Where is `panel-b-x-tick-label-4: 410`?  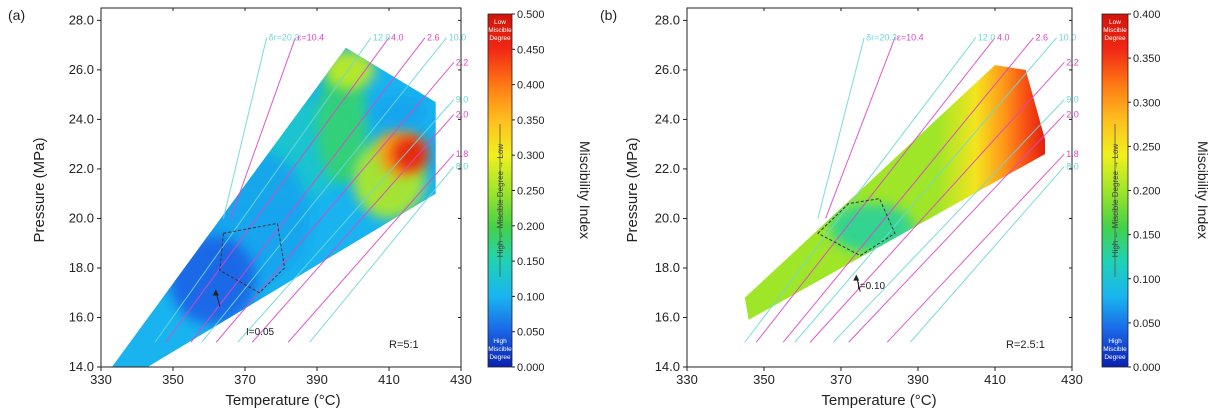 panel-b-x-tick-label-4: 410 is located at coordinates (995, 379).